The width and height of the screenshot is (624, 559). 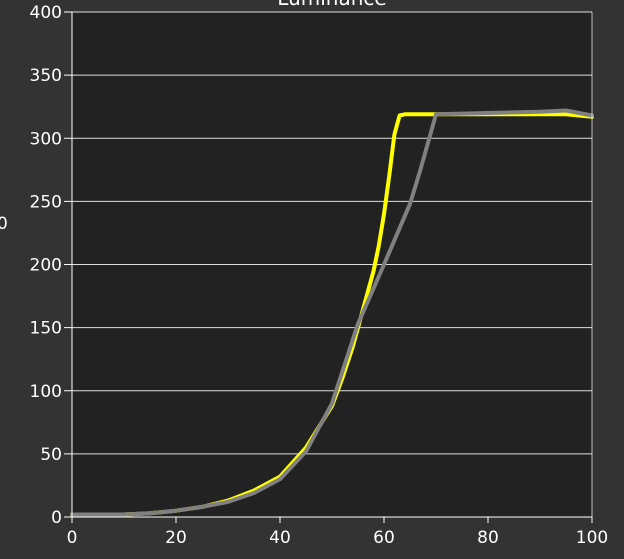 I want to click on y-tick-label-150: 150, so click(x=46, y=329).